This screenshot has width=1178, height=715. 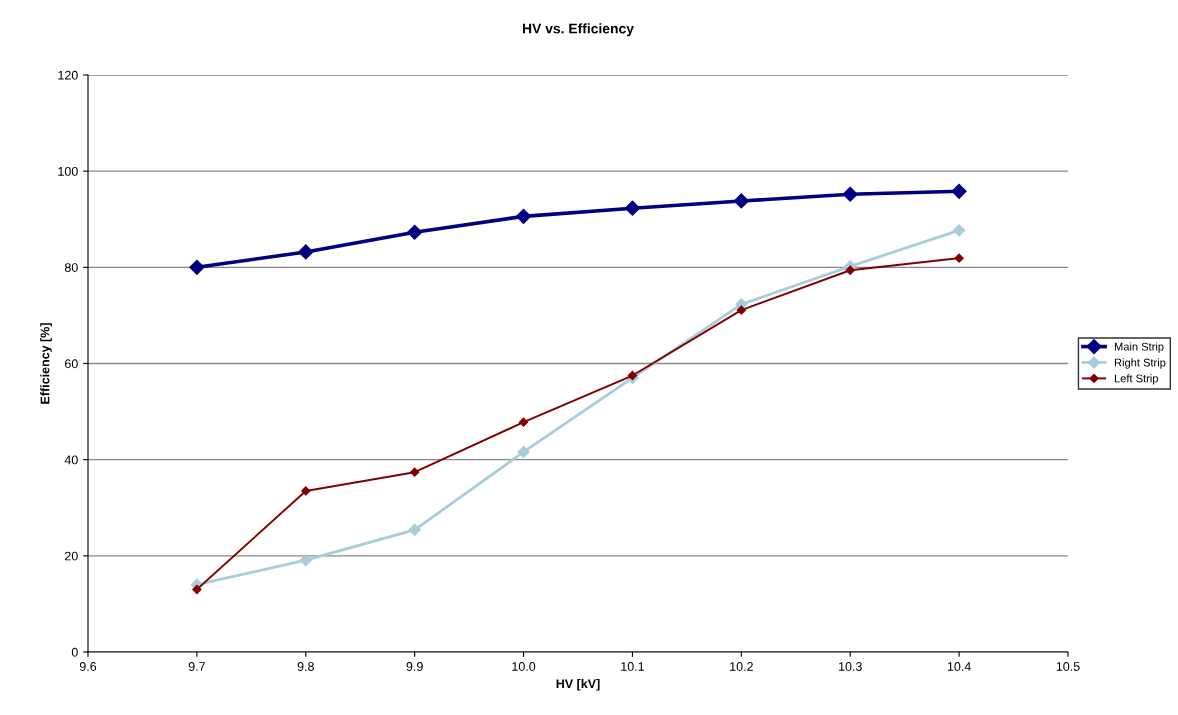 I want to click on x-tick-label: 10.3, so click(x=850, y=666).